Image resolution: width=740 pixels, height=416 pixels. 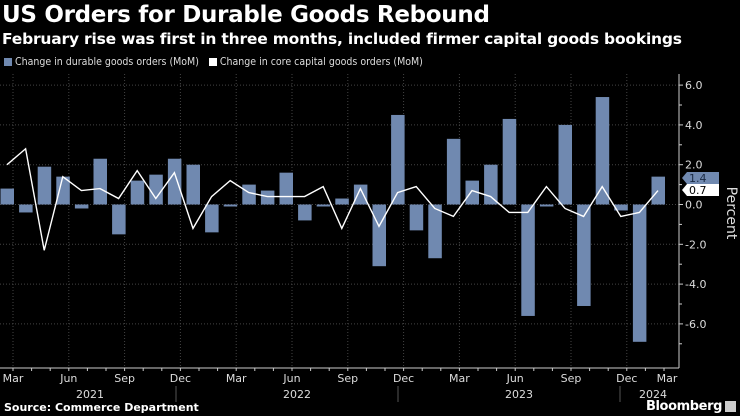 I want to click on y-tick-label: -4.0, so click(x=695, y=284).